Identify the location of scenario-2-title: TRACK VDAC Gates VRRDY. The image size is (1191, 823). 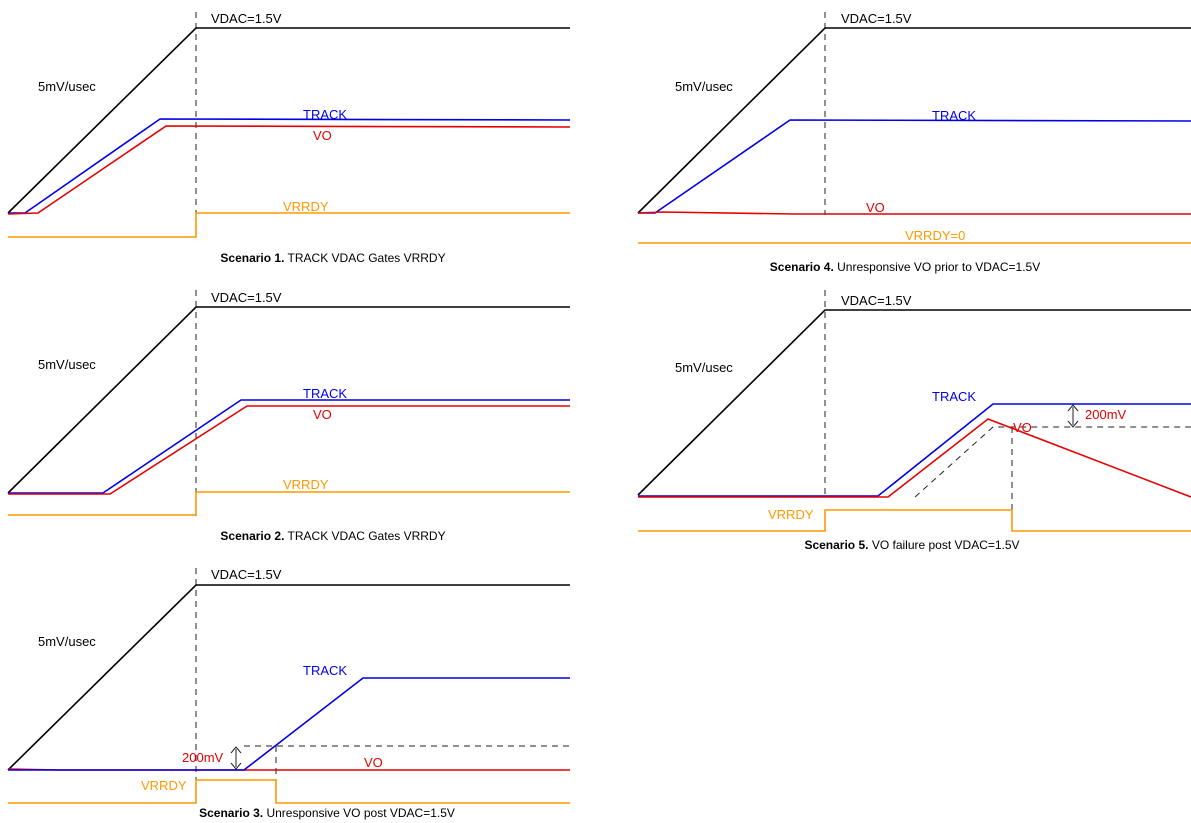
(367, 536).